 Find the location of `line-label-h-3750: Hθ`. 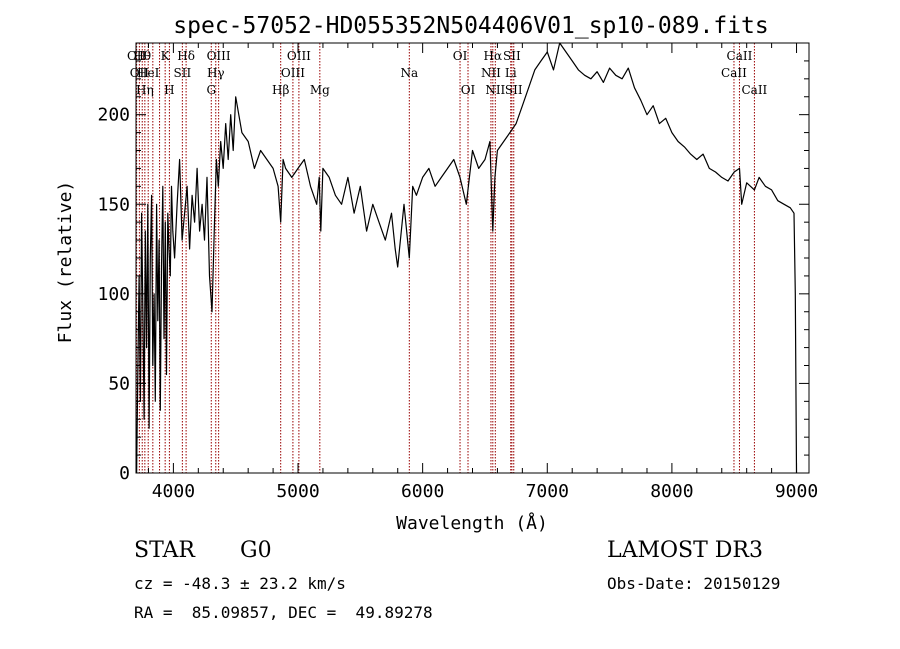

line-label-h-3750: Hθ is located at coordinates (142, 56).